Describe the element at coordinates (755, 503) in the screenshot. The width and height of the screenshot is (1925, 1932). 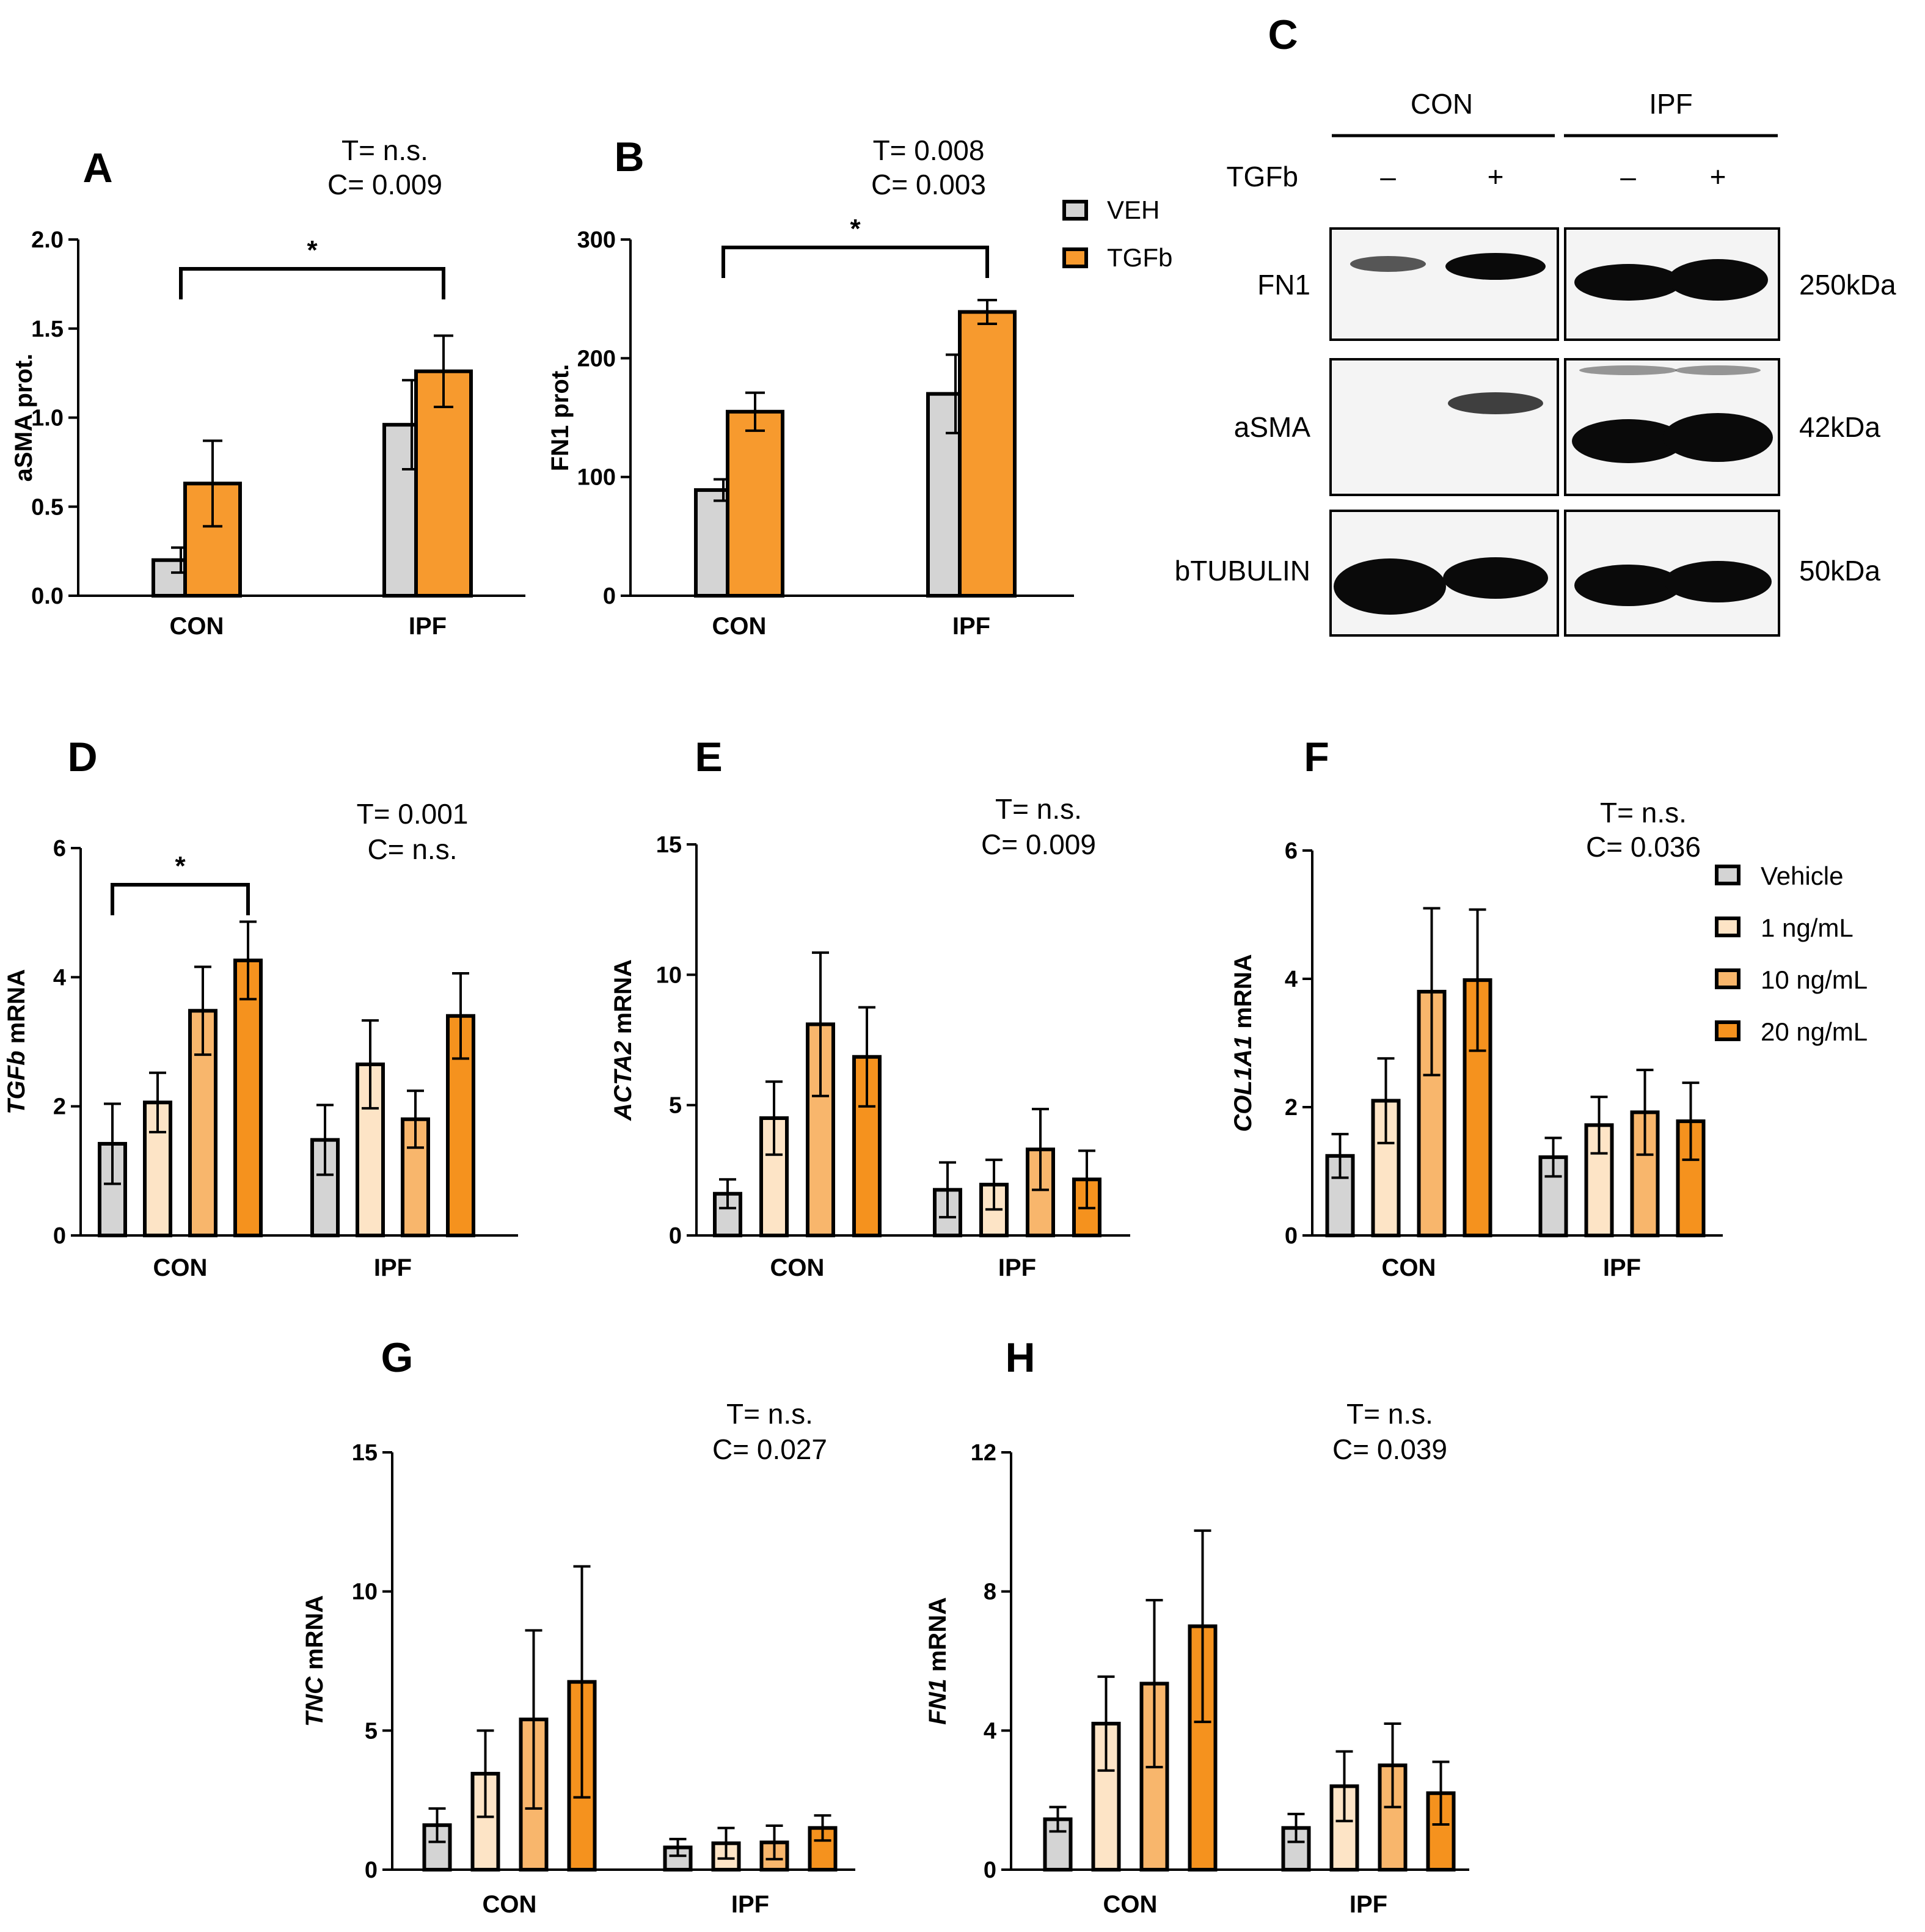
I see `panel-b-bar-con-tgfb` at that location.